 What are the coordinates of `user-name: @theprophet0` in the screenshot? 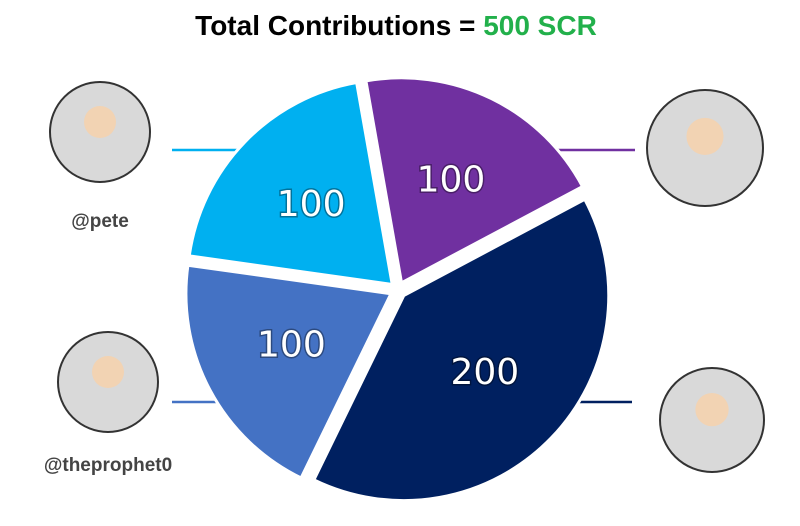 It's located at (108, 465).